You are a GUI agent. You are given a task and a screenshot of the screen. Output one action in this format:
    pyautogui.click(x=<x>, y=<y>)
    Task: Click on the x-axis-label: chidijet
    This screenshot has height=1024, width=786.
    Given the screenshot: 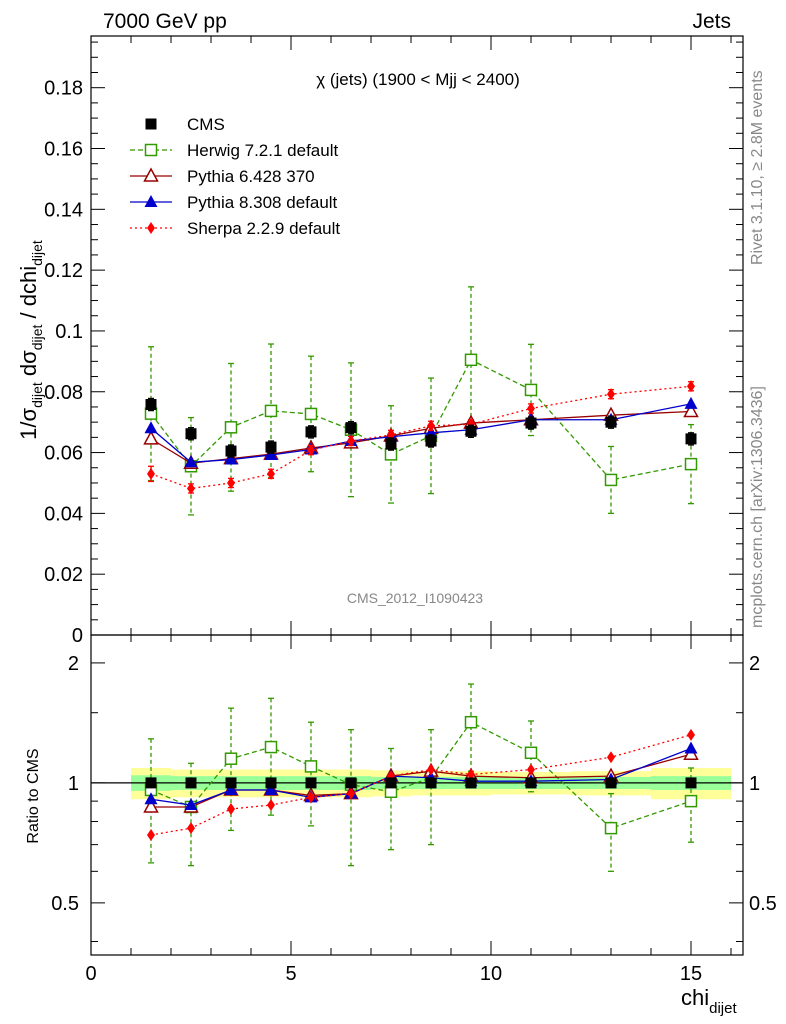 What is the action you would take?
    pyautogui.click(x=709, y=1001)
    